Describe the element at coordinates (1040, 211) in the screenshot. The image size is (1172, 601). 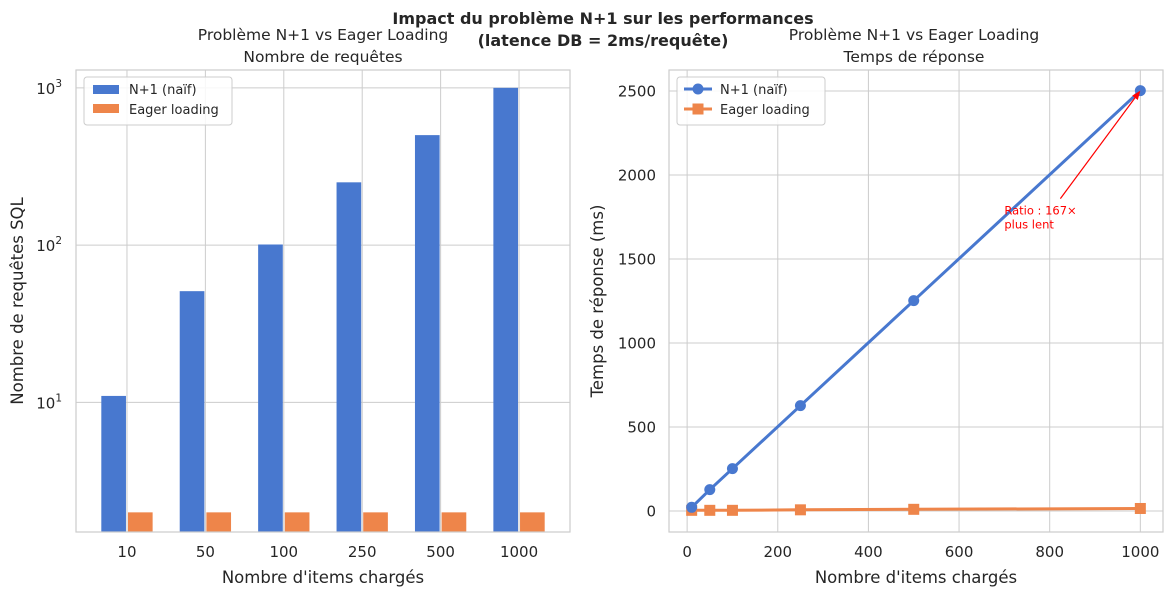
I see `ratio-annotation-line1: Ratio : 167×` at that location.